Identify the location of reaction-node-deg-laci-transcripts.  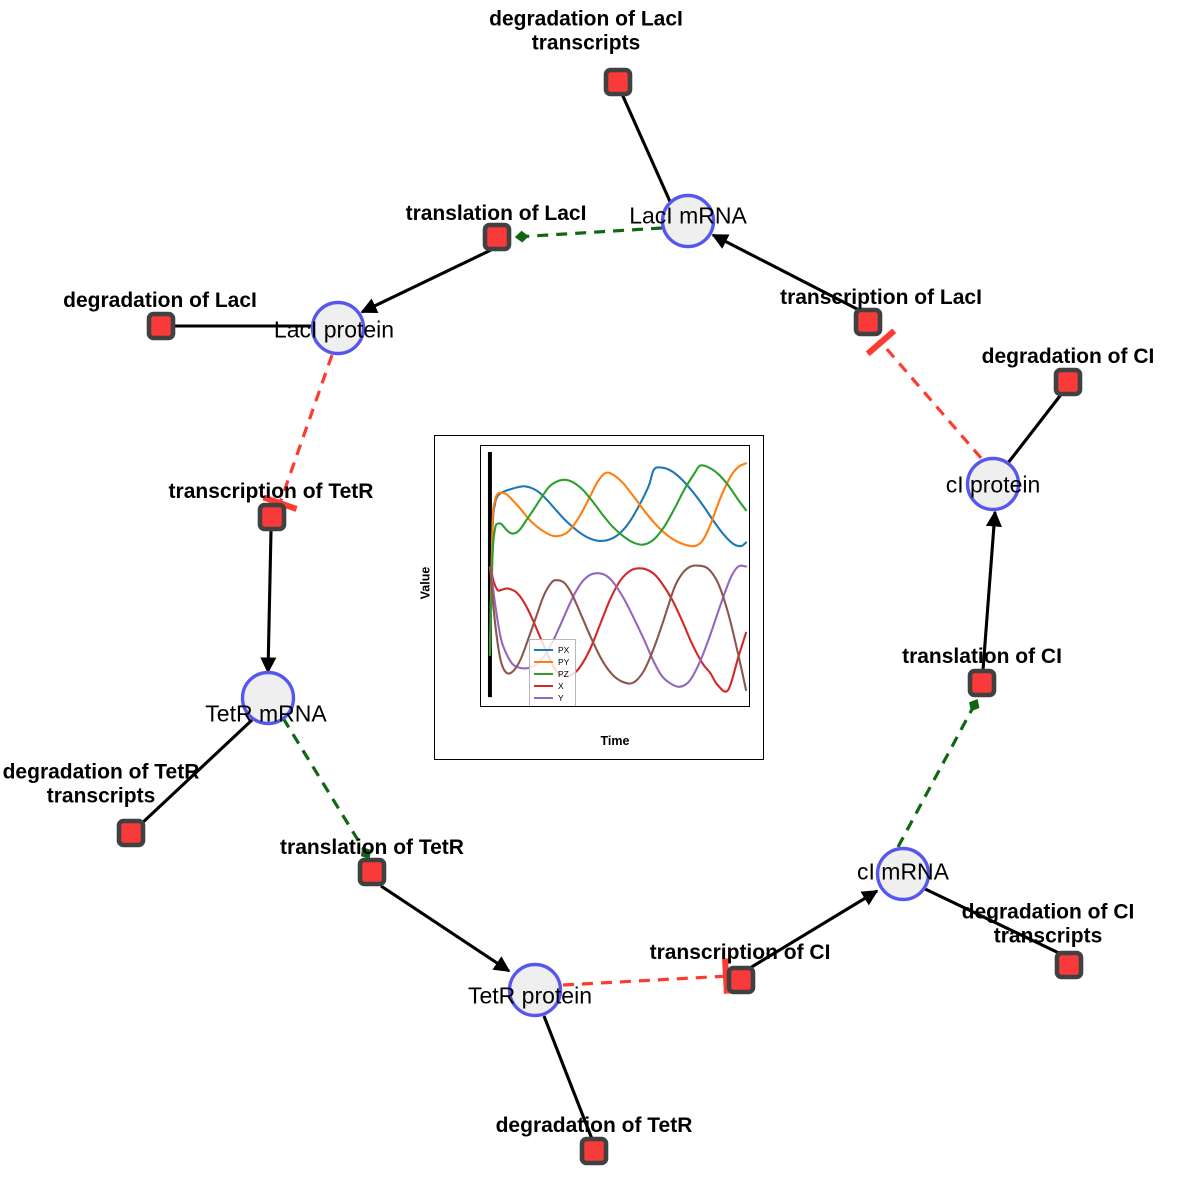
(618, 82).